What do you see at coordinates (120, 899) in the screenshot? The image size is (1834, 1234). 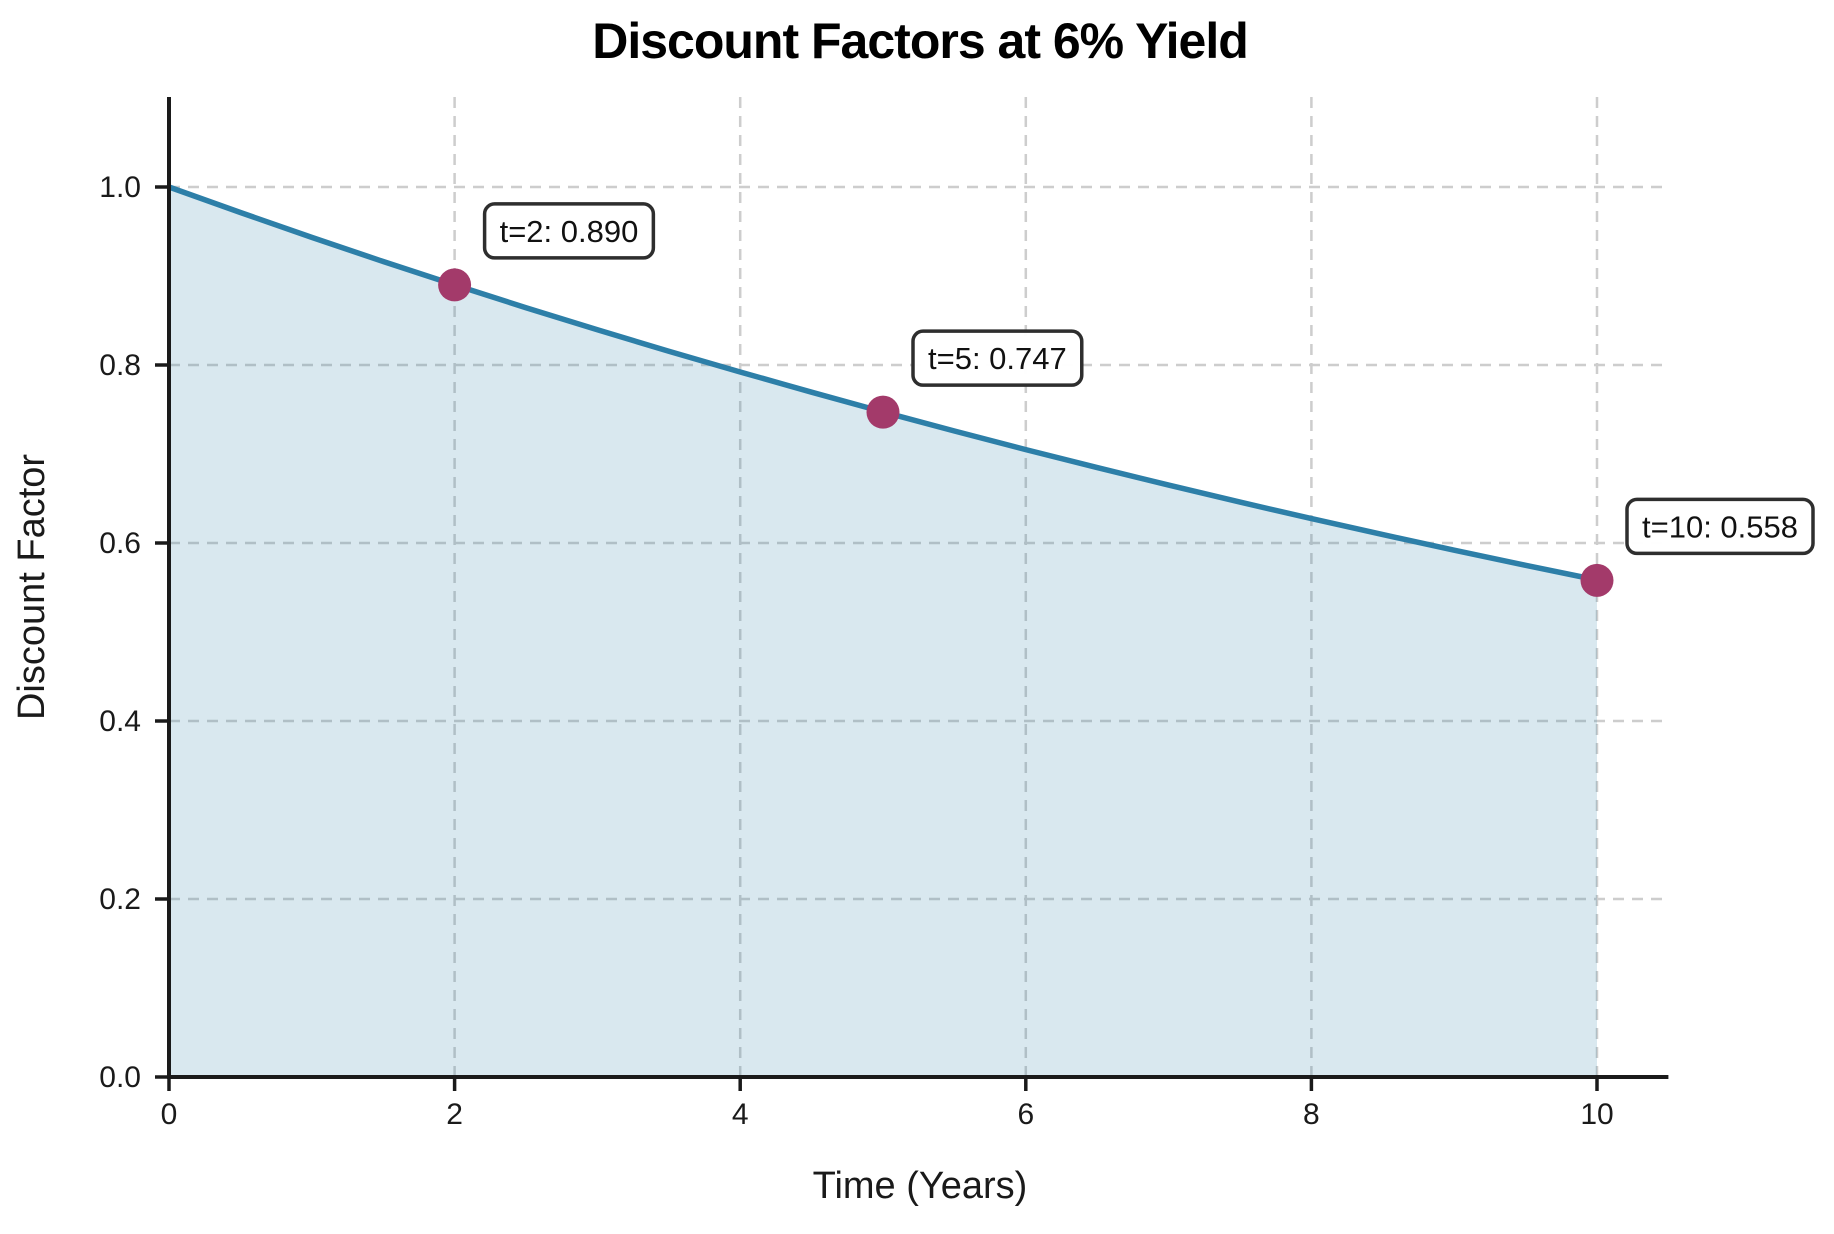 I see `y-tick-label: 0.2` at bounding box center [120, 899].